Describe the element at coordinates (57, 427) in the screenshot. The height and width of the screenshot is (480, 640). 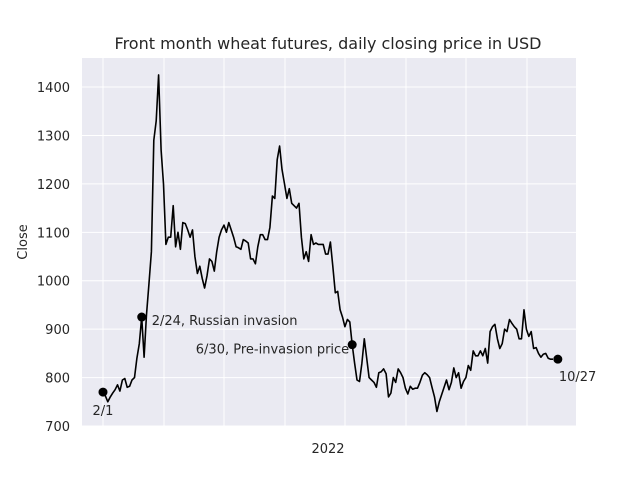
I see `y-tick-label: 700` at that location.